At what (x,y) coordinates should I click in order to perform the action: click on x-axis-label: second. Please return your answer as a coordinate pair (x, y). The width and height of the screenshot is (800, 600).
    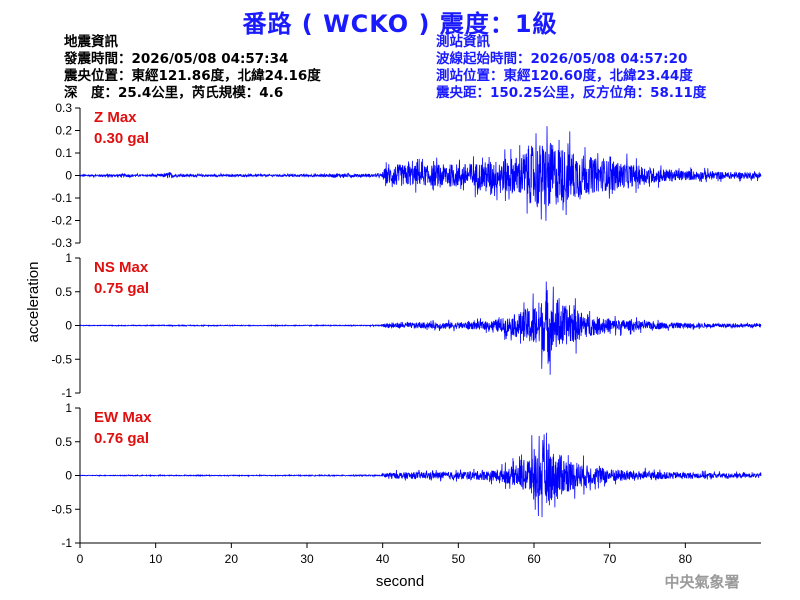
    Looking at the image, I should click on (400, 581).